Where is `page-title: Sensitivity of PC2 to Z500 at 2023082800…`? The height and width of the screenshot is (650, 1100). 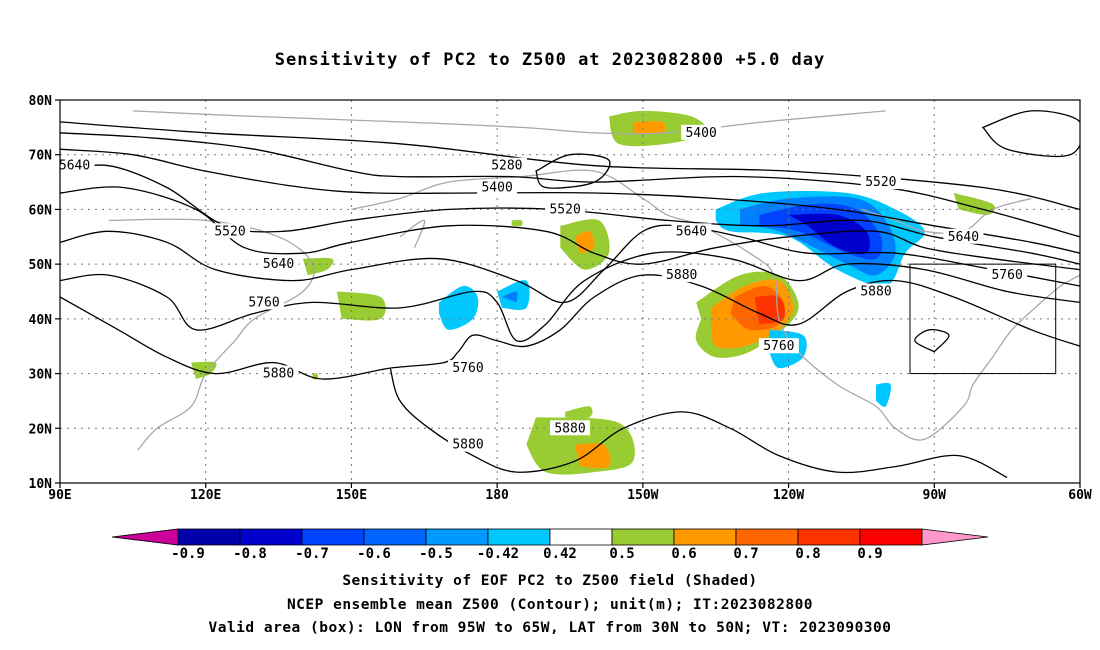 page-title: Sensitivity of PC2 to Z500 at 2023082800… is located at coordinates (550, 60).